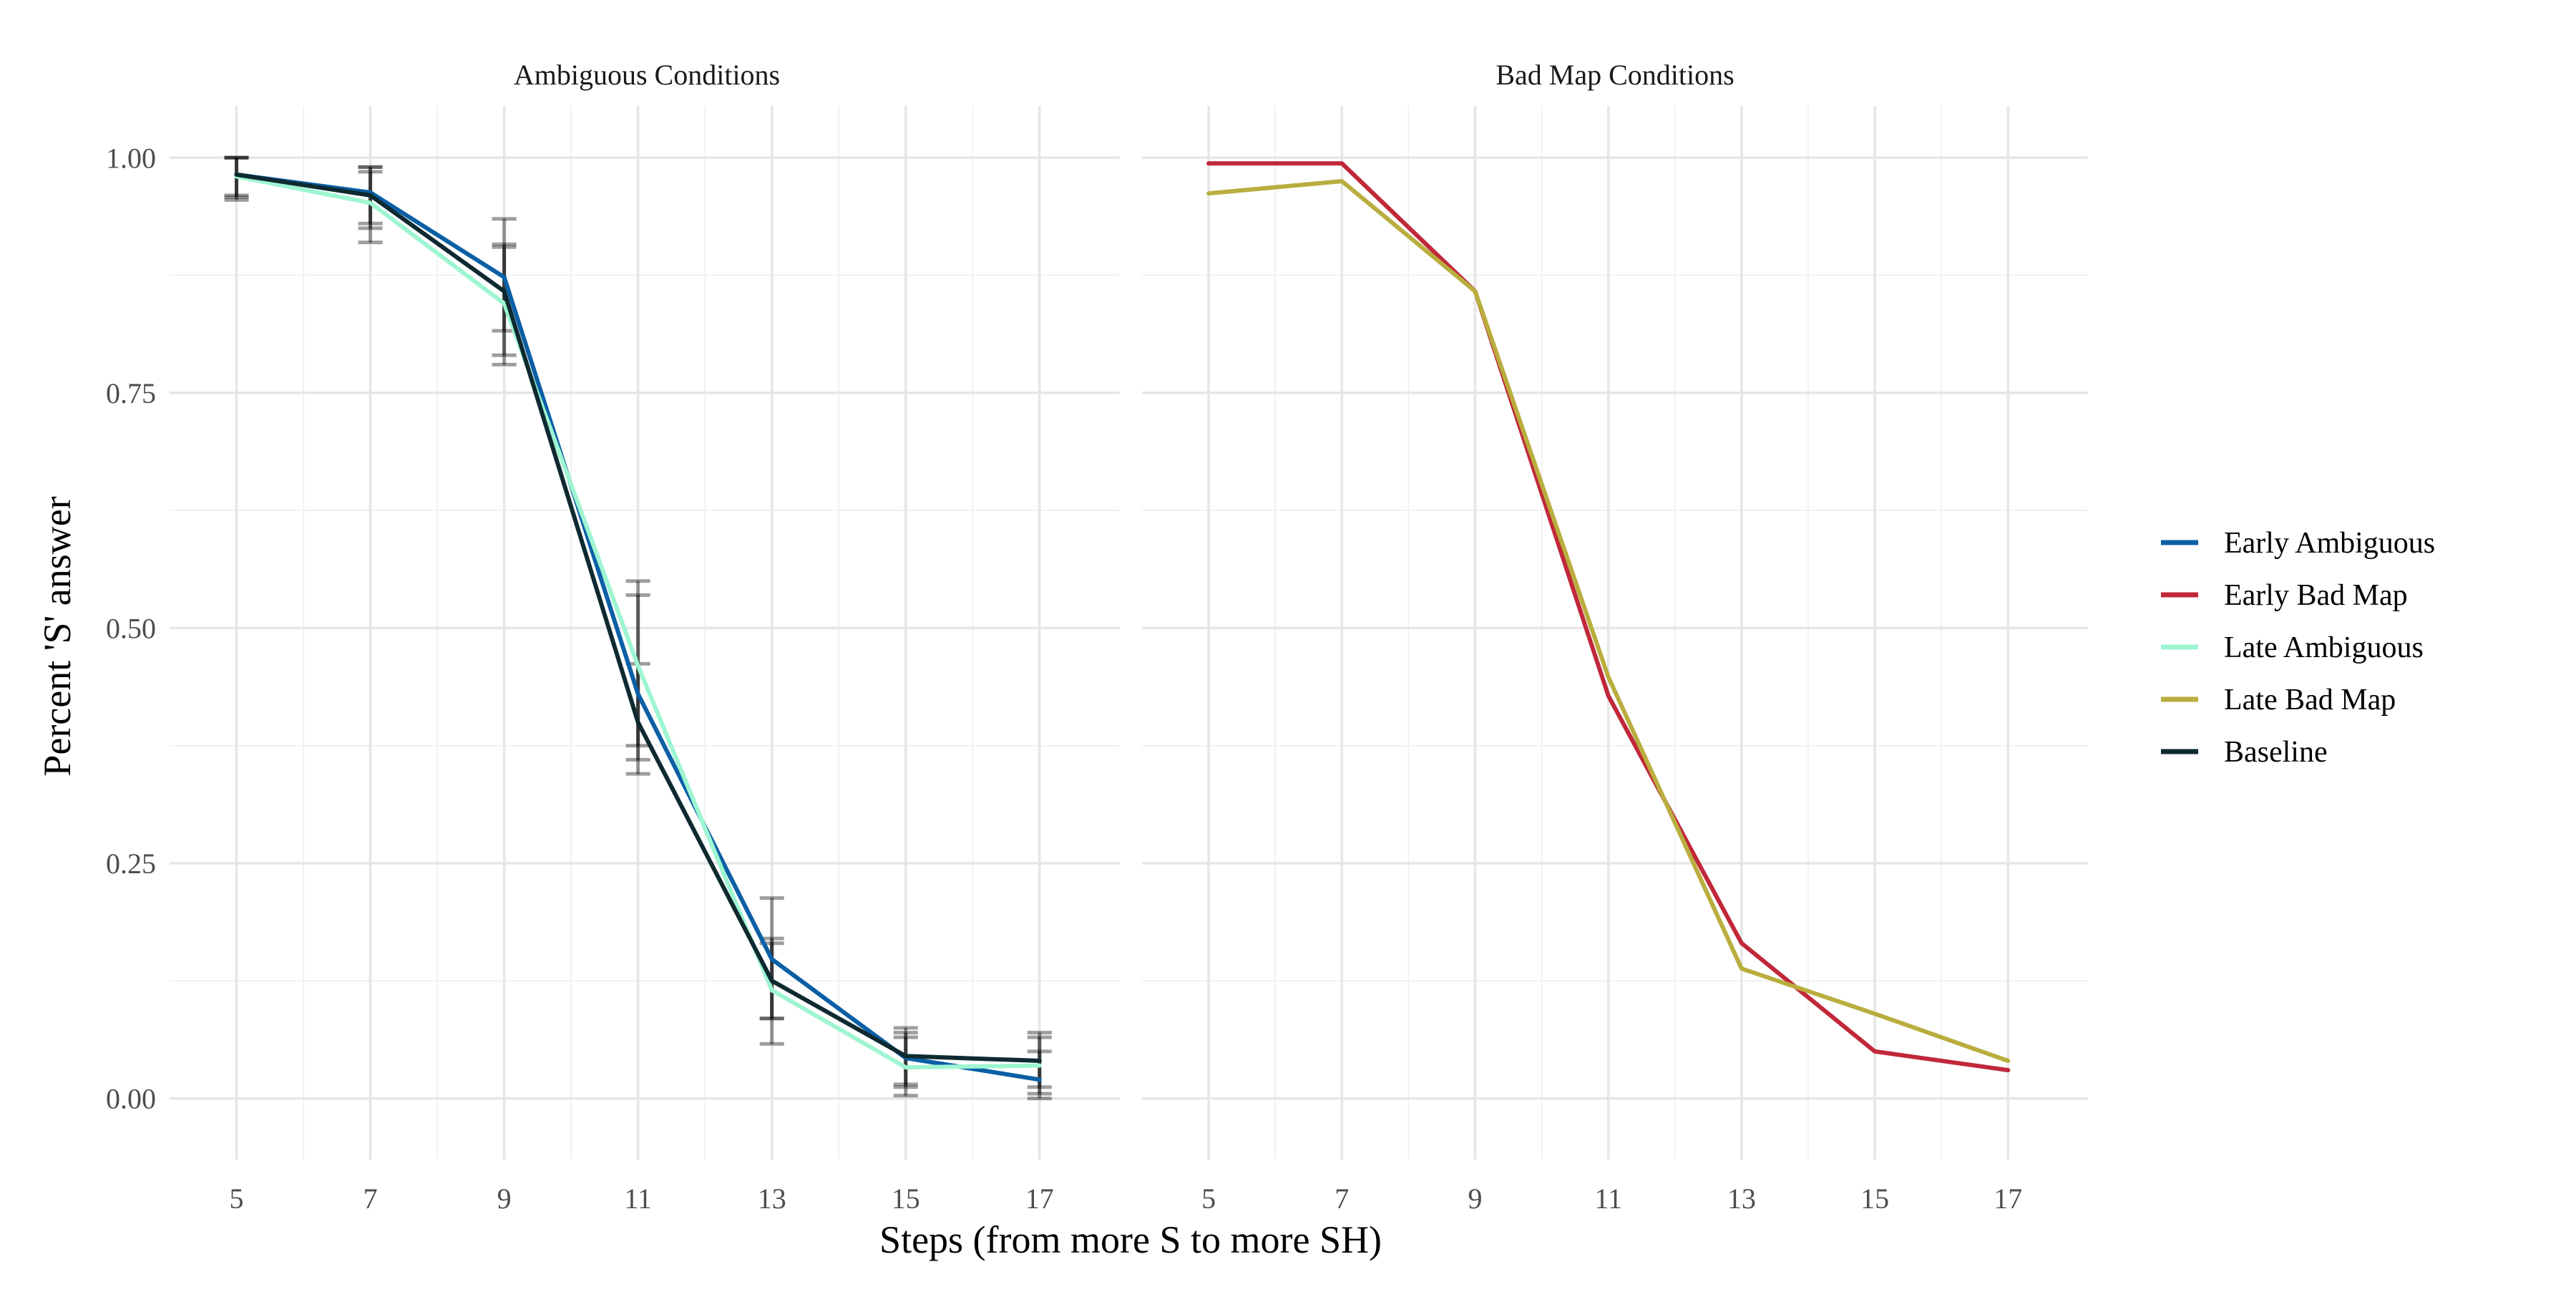 This screenshot has height=1292, width=2576. I want to click on x-axis-title: Steps (from more S to more SH), so click(1130, 1239).